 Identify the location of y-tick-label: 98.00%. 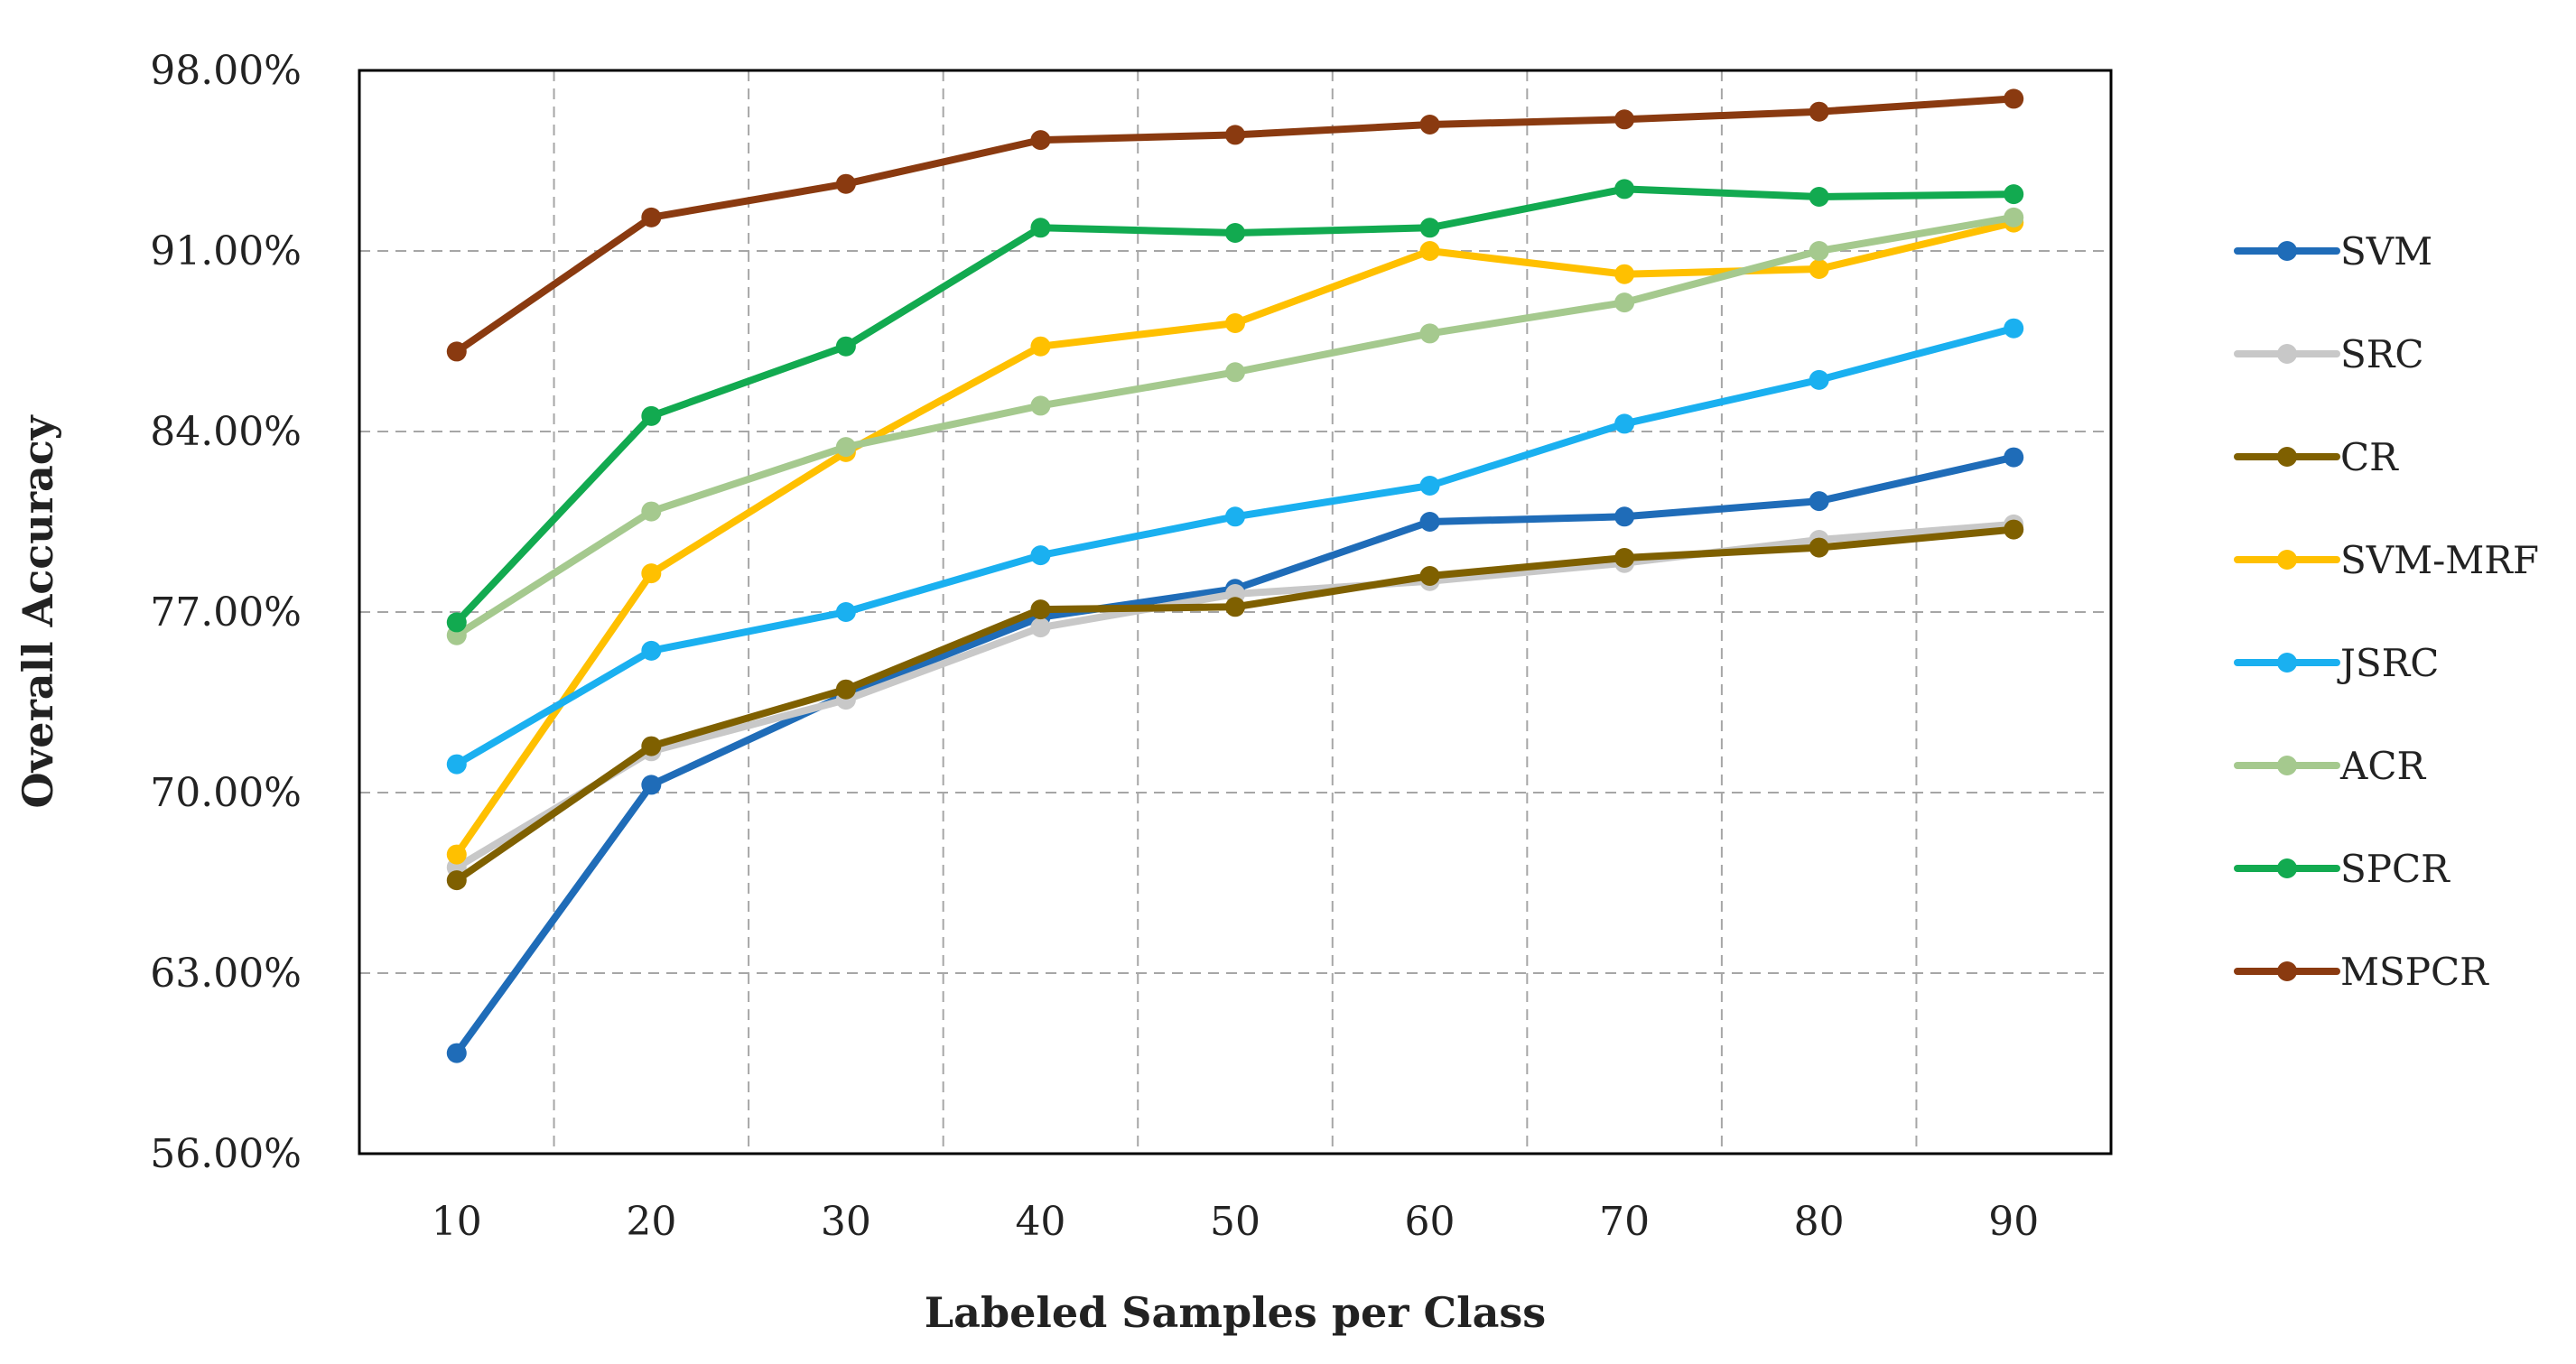
(226, 71).